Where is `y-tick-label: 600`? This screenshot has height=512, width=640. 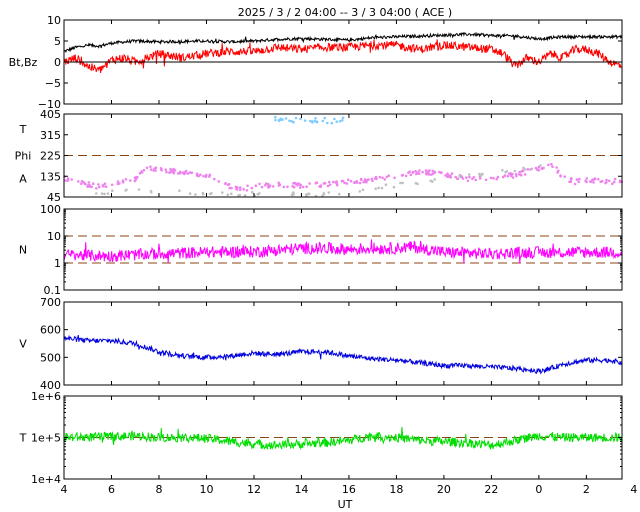 y-tick-label: 600 is located at coordinates (50, 330).